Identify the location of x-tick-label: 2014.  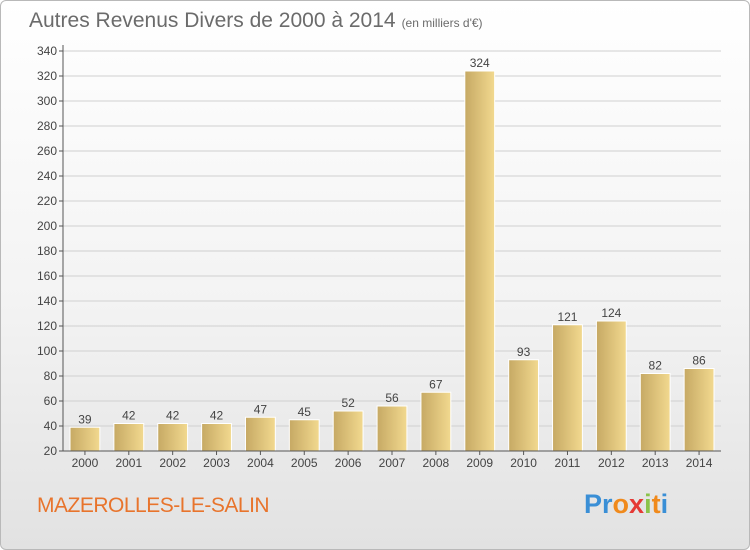
(699, 463).